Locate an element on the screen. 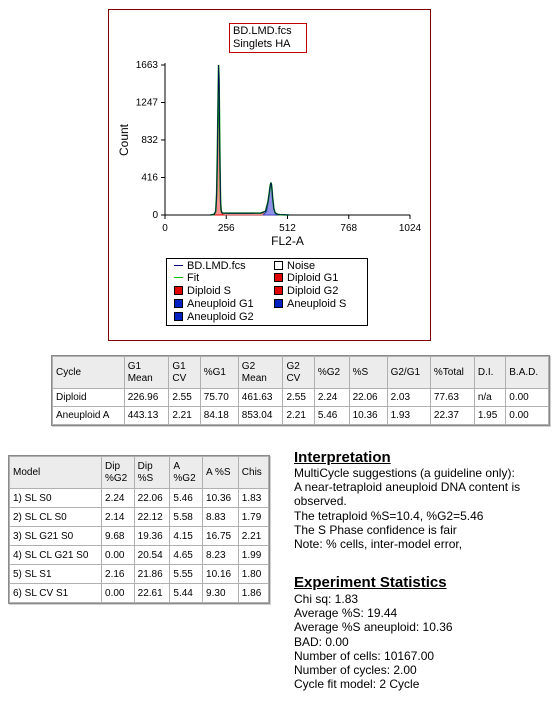 This screenshot has width=556, height=706. interpretation-line: The S Phase confidence is fair is located at coordinates (375, 529).